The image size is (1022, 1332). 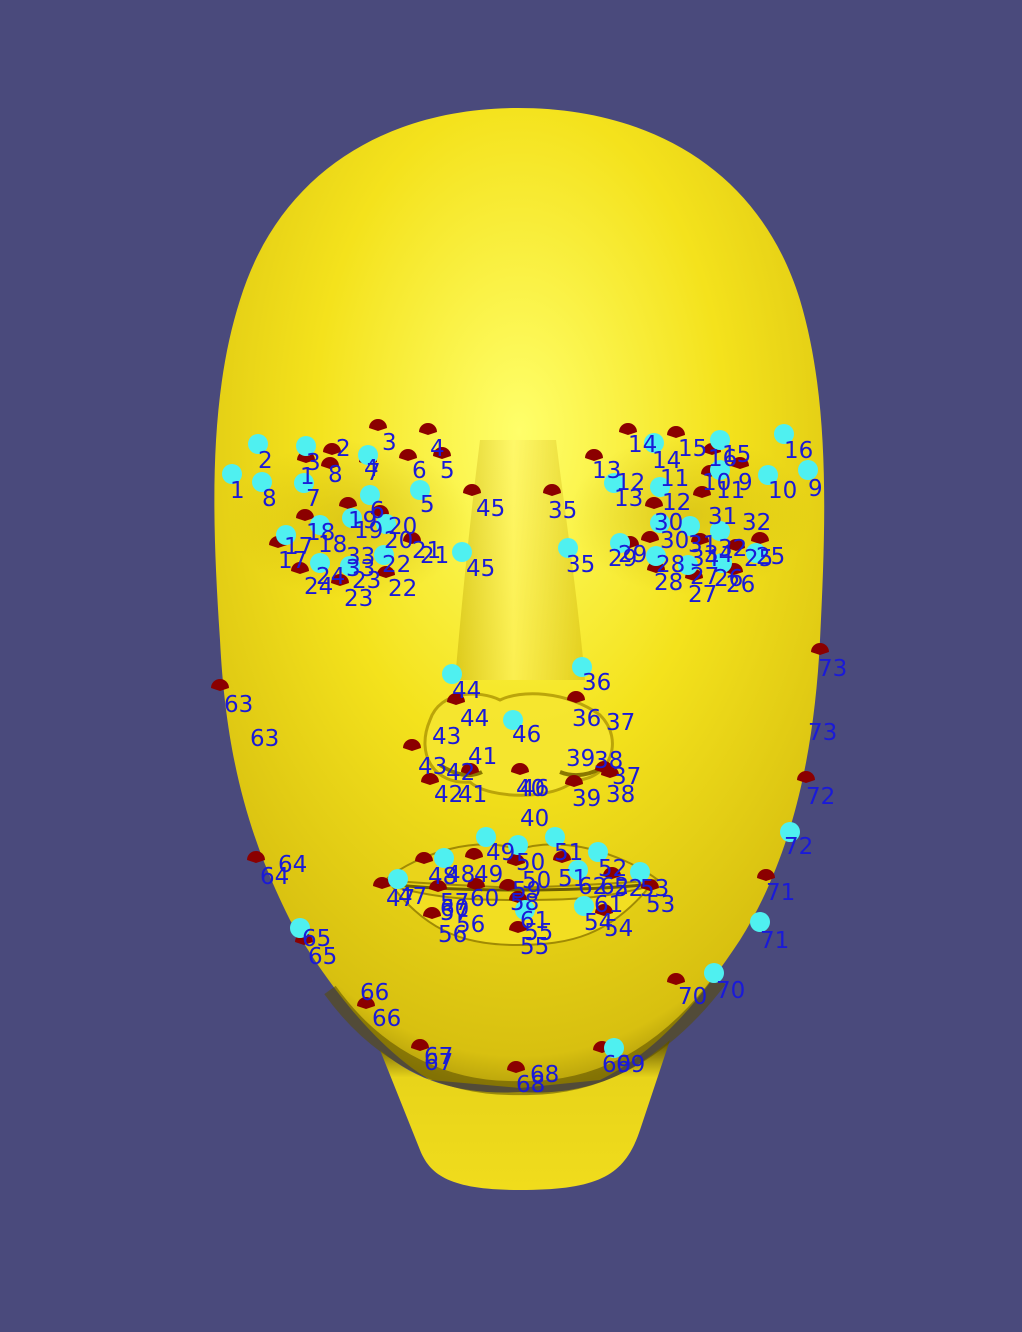 I want to click on landmark-label: 38, so click(x=620, y=795).